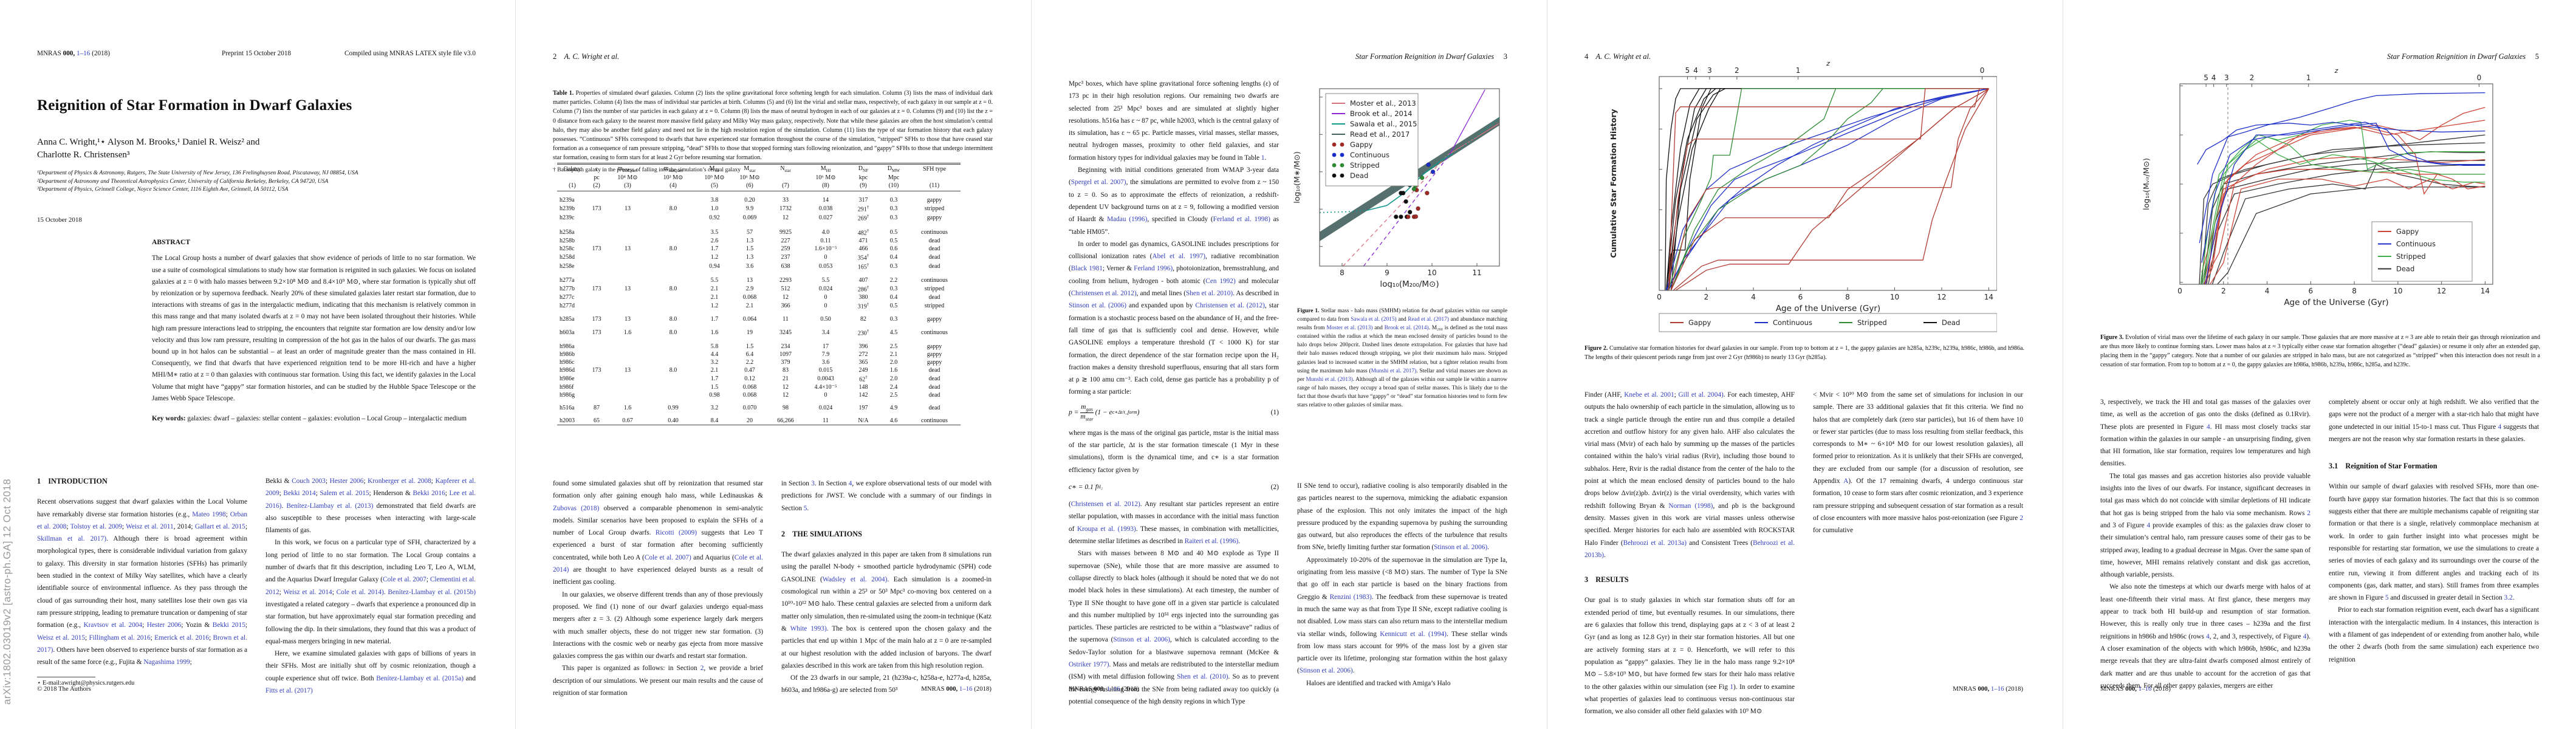  Describe the element at coordinates (825, 169) in the screenshot. I see `col-header: MHI` at that location.